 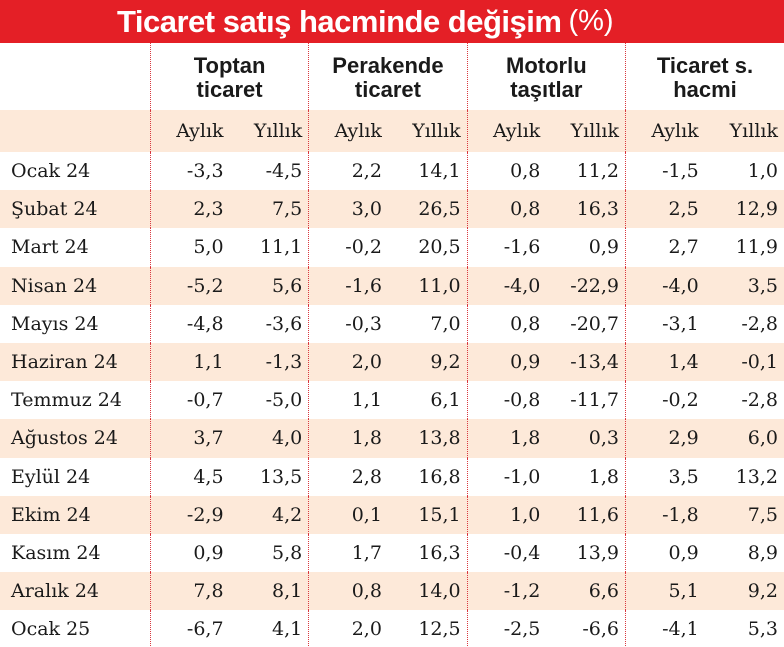 What do you see at coordinates (51, 171) in the screenshot?
I see `month-cell: Ocak 24` at bounding box center [51, 171].